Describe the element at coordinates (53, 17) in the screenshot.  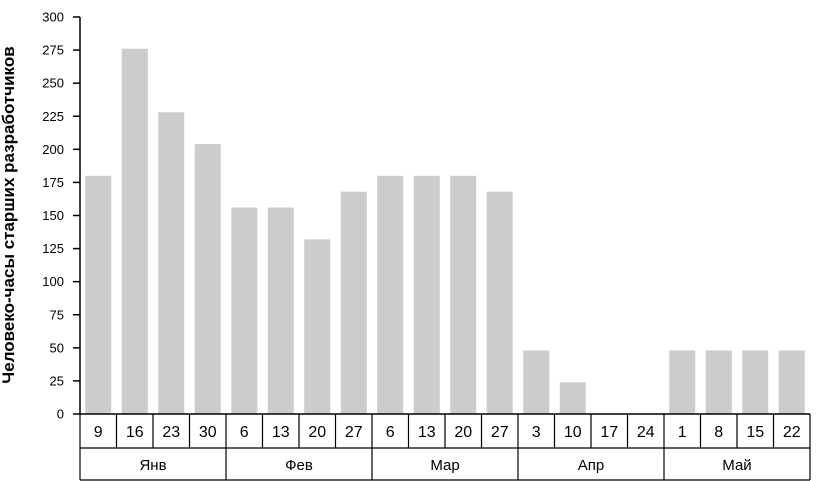
I see `y-tick-label: 300` at that location.